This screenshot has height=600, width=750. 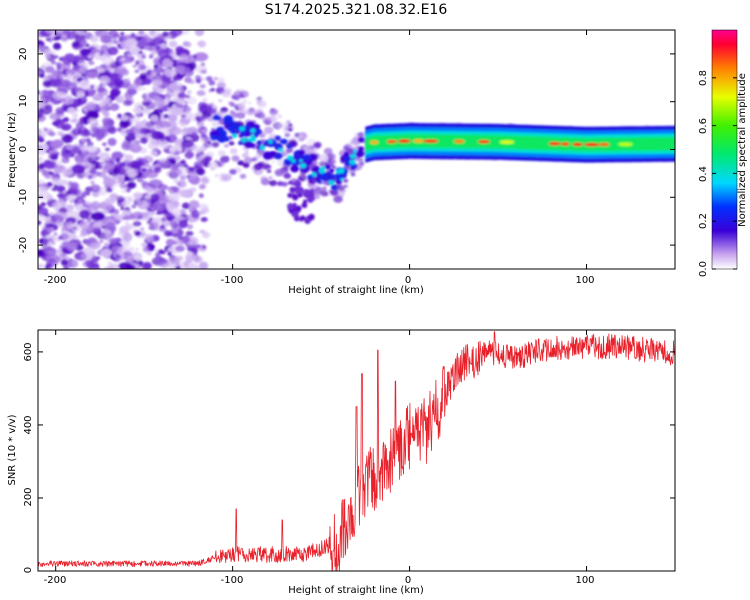 What do you see at coordinates (742, 150) in the screenshot?
I see `colorbar-label: Normalized spectral amplitude` at bounding box center [742, 150].